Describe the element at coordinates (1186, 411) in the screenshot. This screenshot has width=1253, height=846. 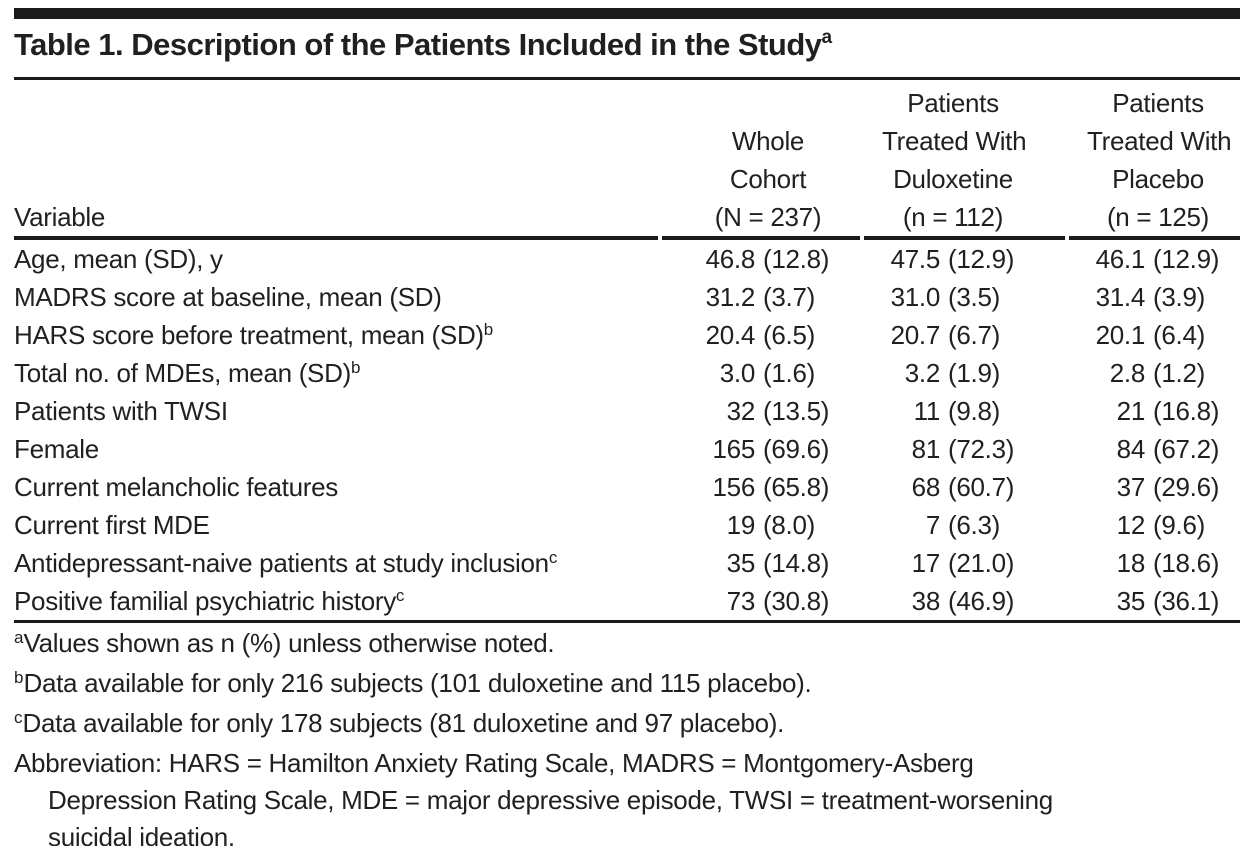
I see `value-percent: (16.8)` at that location.